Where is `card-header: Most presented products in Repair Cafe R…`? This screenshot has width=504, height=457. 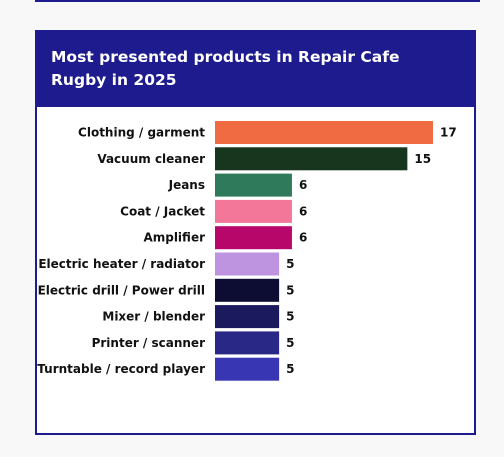
card-header: Most presented products in Repair Cafe R… is located at coordinates (255, 69).